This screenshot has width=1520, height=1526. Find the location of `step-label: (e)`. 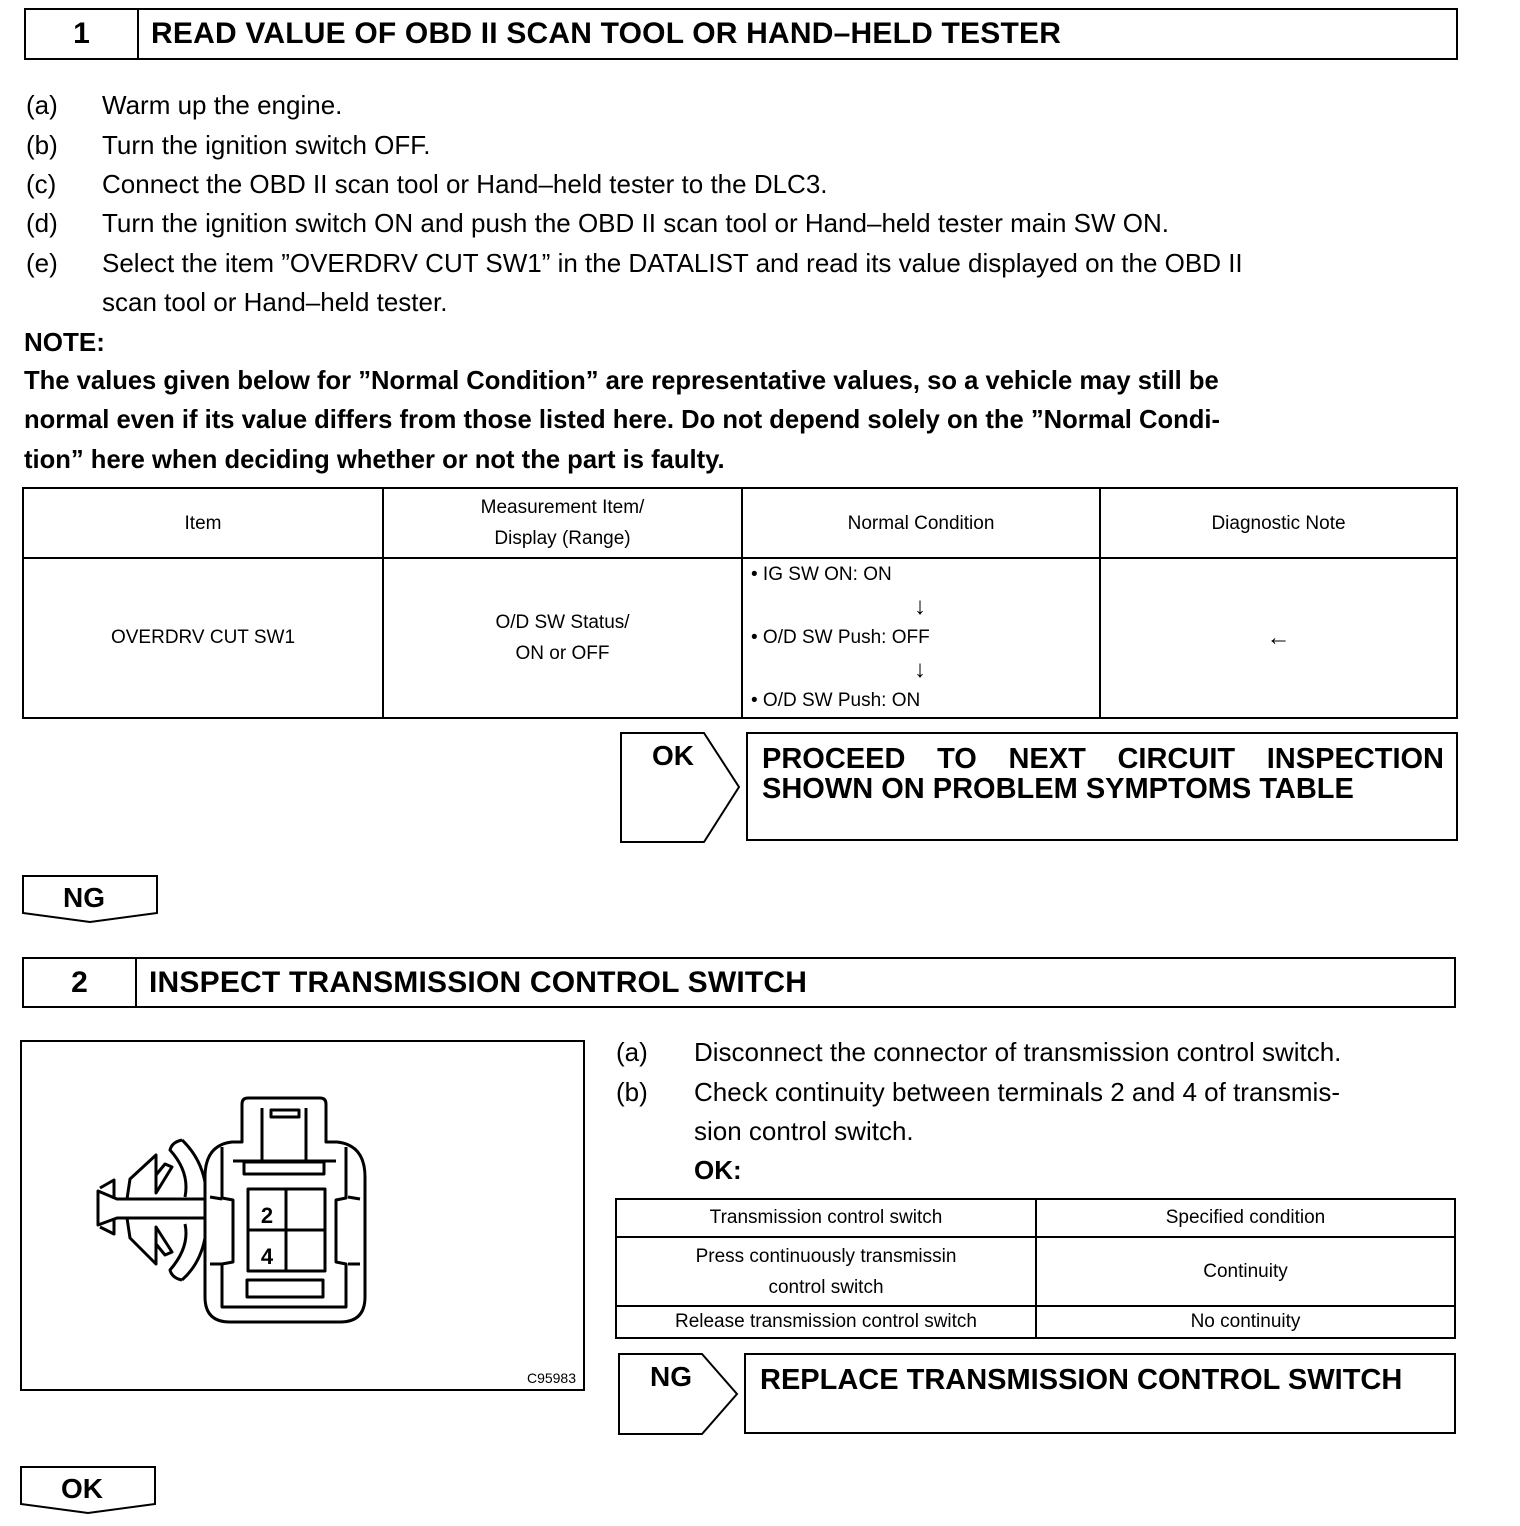

step-label: (e) is located at coordinates (42, 263).